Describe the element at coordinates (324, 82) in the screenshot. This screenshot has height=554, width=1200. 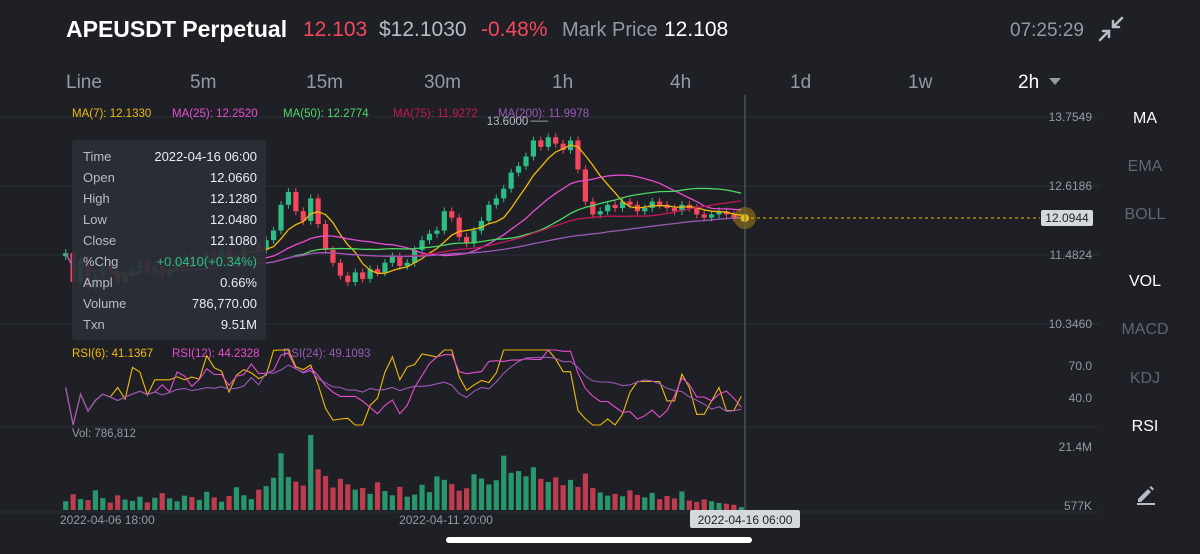
I see `timeframe-15m: 15m` at that location.